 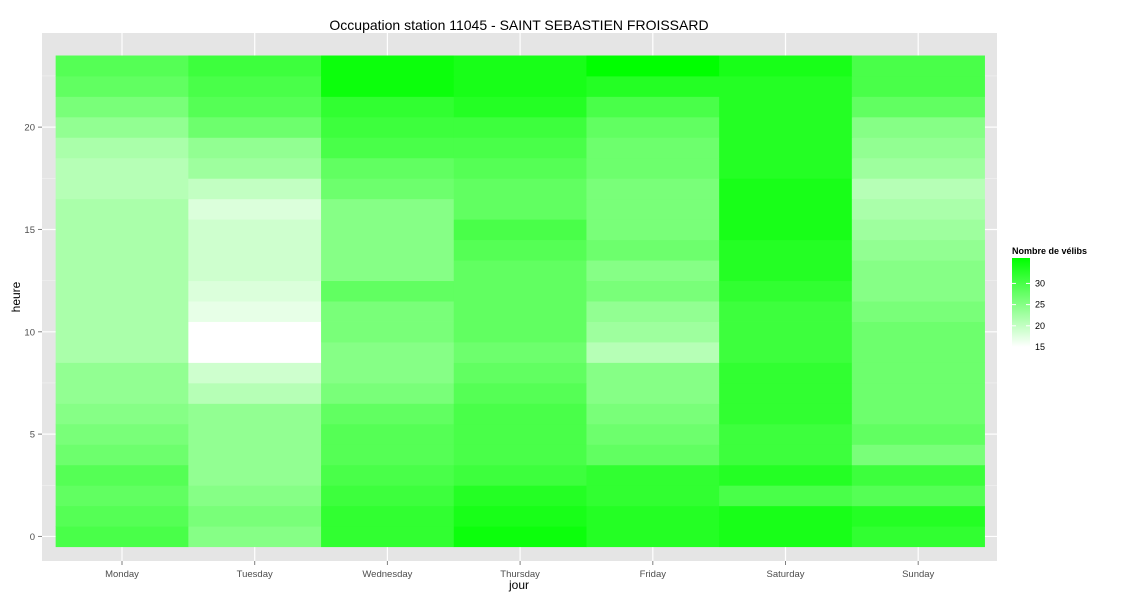 I want to click on legend-tick-label: 15, so click(x=1040, y=347).